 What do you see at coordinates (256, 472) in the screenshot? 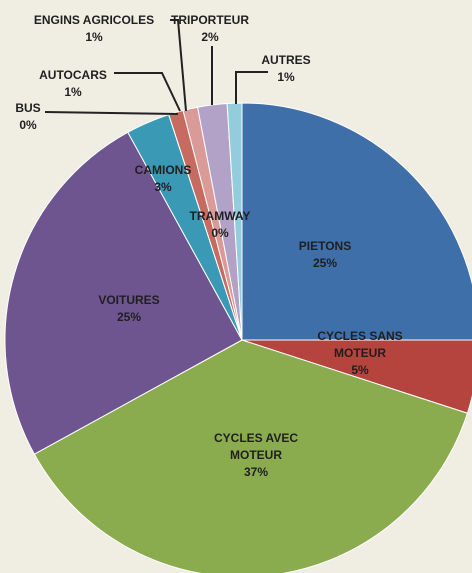
I see `label-value: 37%` at bounding box center [256, 472].